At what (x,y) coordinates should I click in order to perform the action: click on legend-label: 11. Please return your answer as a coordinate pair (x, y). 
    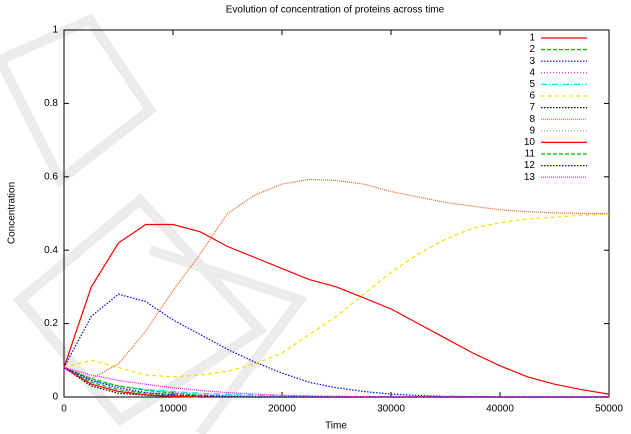
    Looking at the image, I should click on (530, 154).